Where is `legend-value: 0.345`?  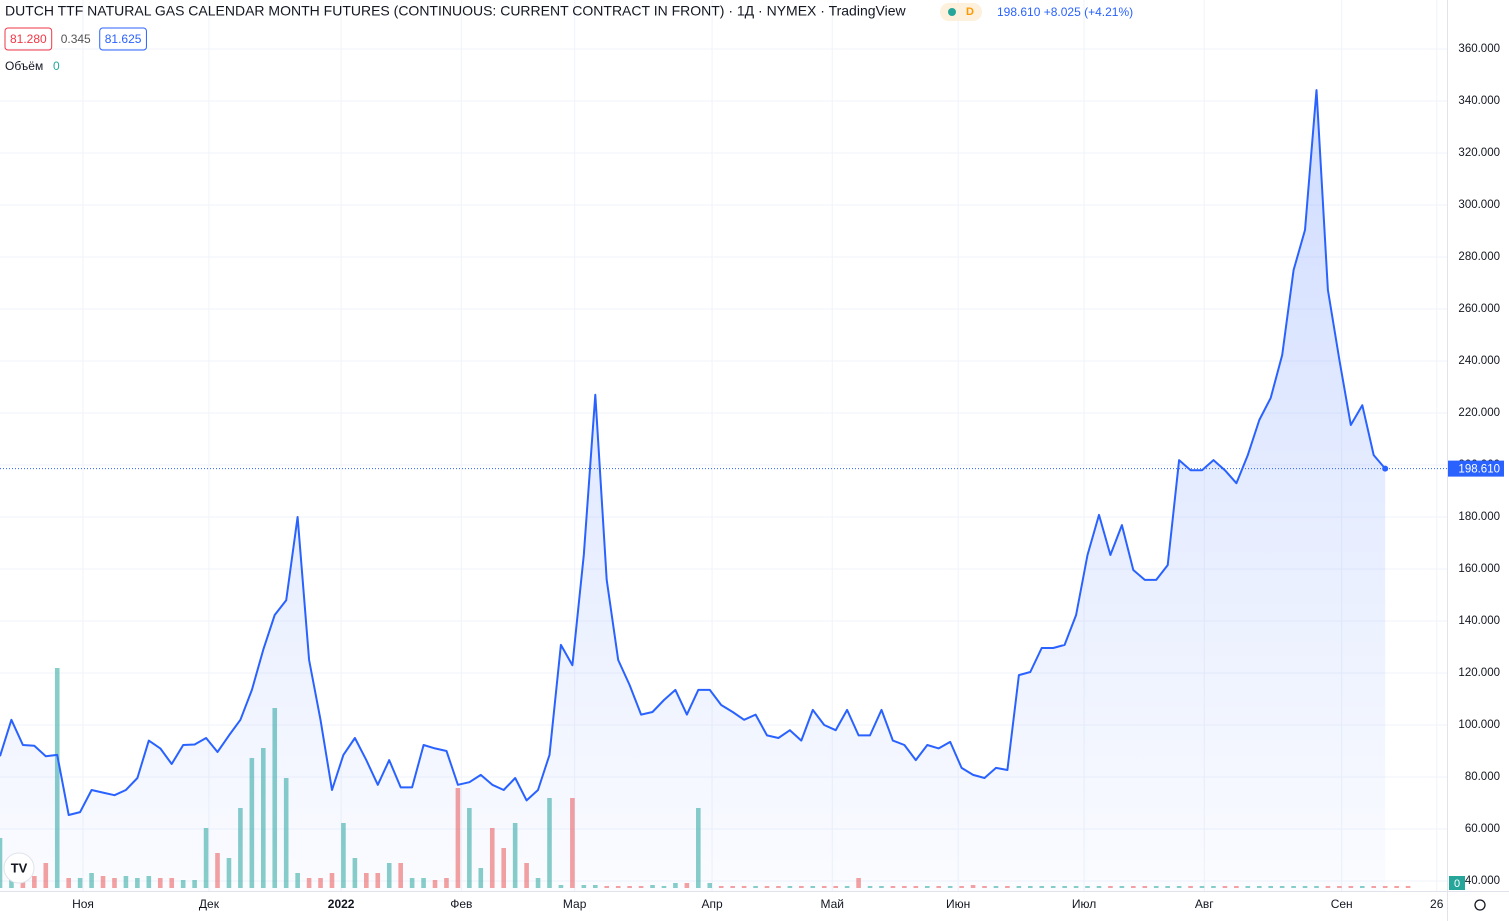
legend-value: 0.345 is located at coordinates (76, 39).